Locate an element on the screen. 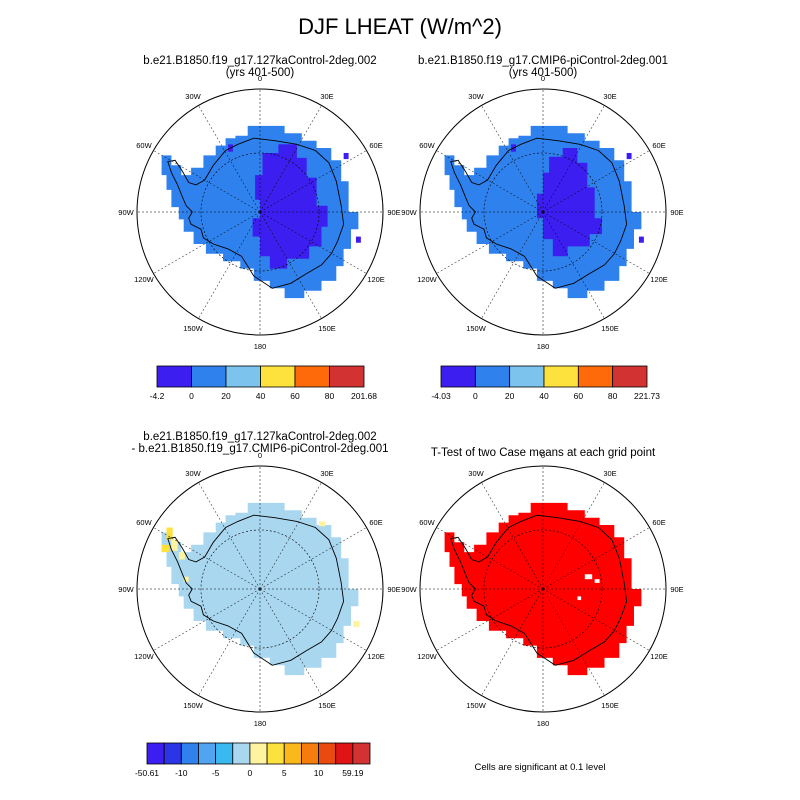 This screenshot has height=800, width=800. map-panel-1: 0 30E 60E 90E 120E 150E 180 150W 120W 90W 60W 30W is located at coordinates (259, 212).